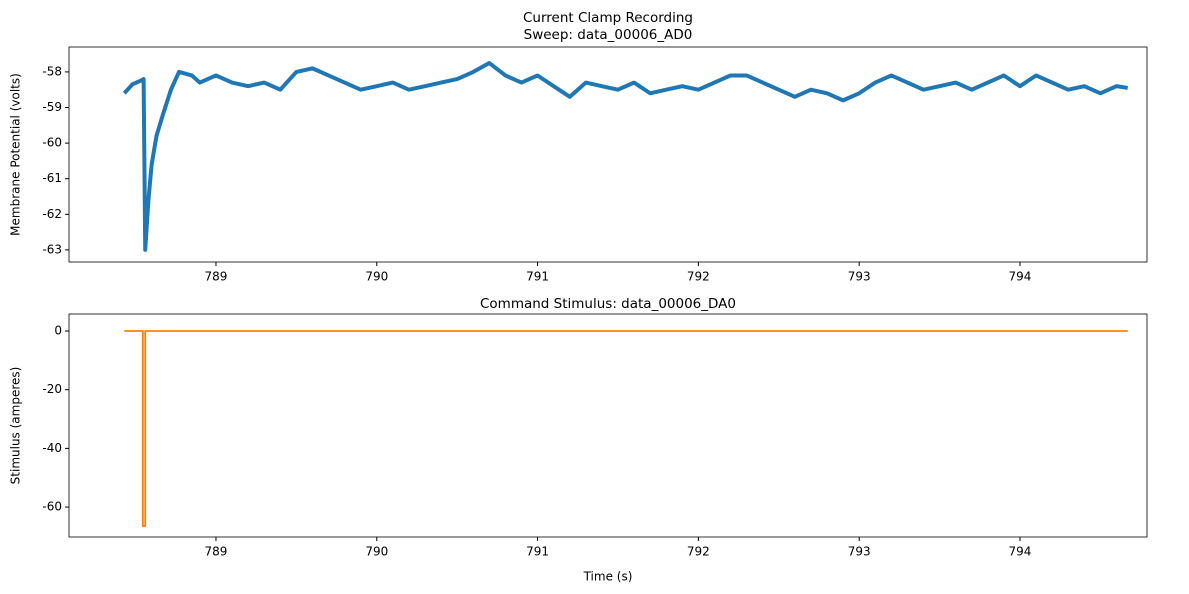 The width and height of the screenshot is (1189, 594). What do you see at coordinates (52, 448) in the screenshot?
I see `y-tick-label: -40` at bounding box center [52, 448].